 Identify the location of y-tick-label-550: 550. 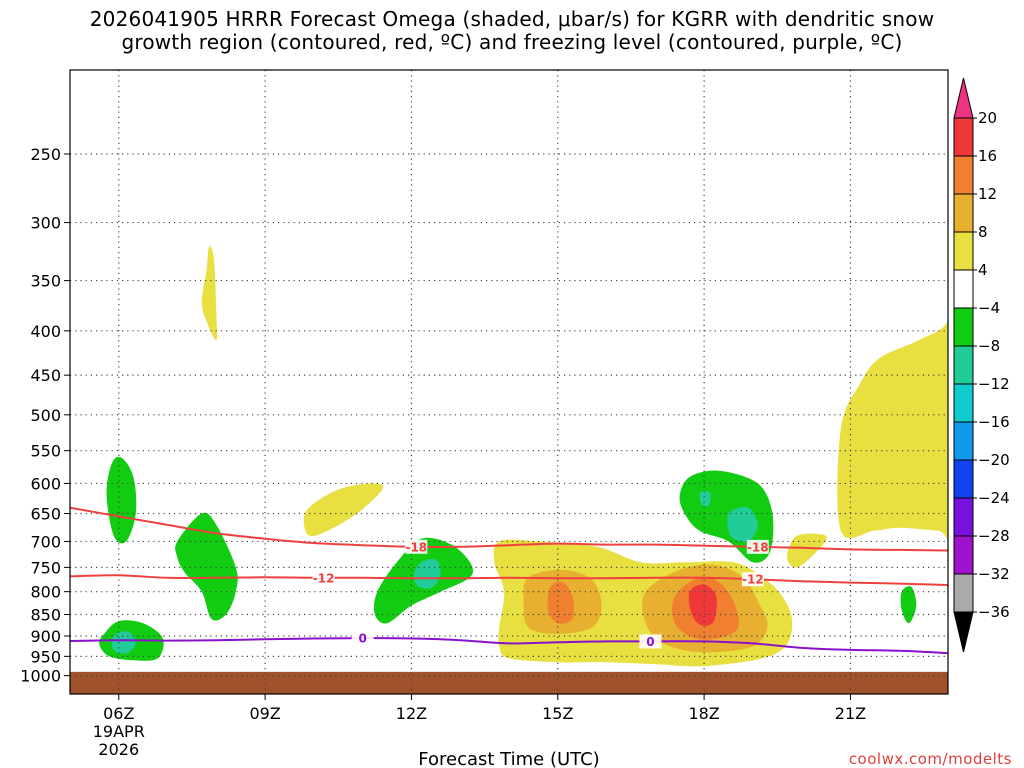
(45, 451).